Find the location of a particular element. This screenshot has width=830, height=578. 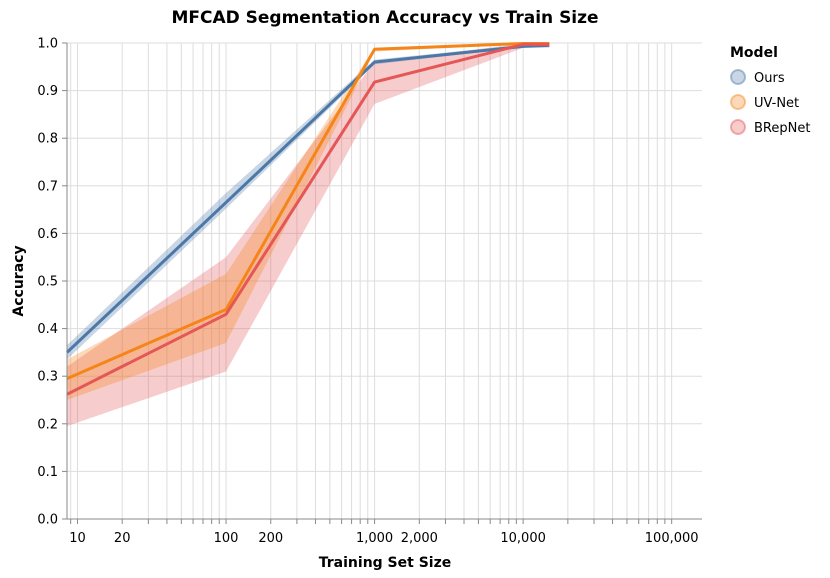

legend-title: Model is located at coordinates (754, 53).